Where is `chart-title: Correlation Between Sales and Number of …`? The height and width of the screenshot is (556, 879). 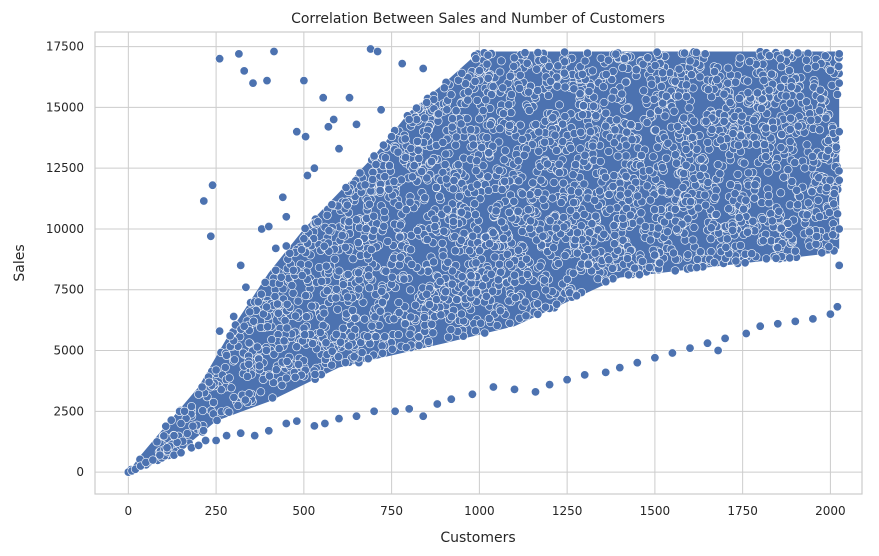 chart-title: Correlation Between Sales and Number of … is located at coordinates (478, 19).